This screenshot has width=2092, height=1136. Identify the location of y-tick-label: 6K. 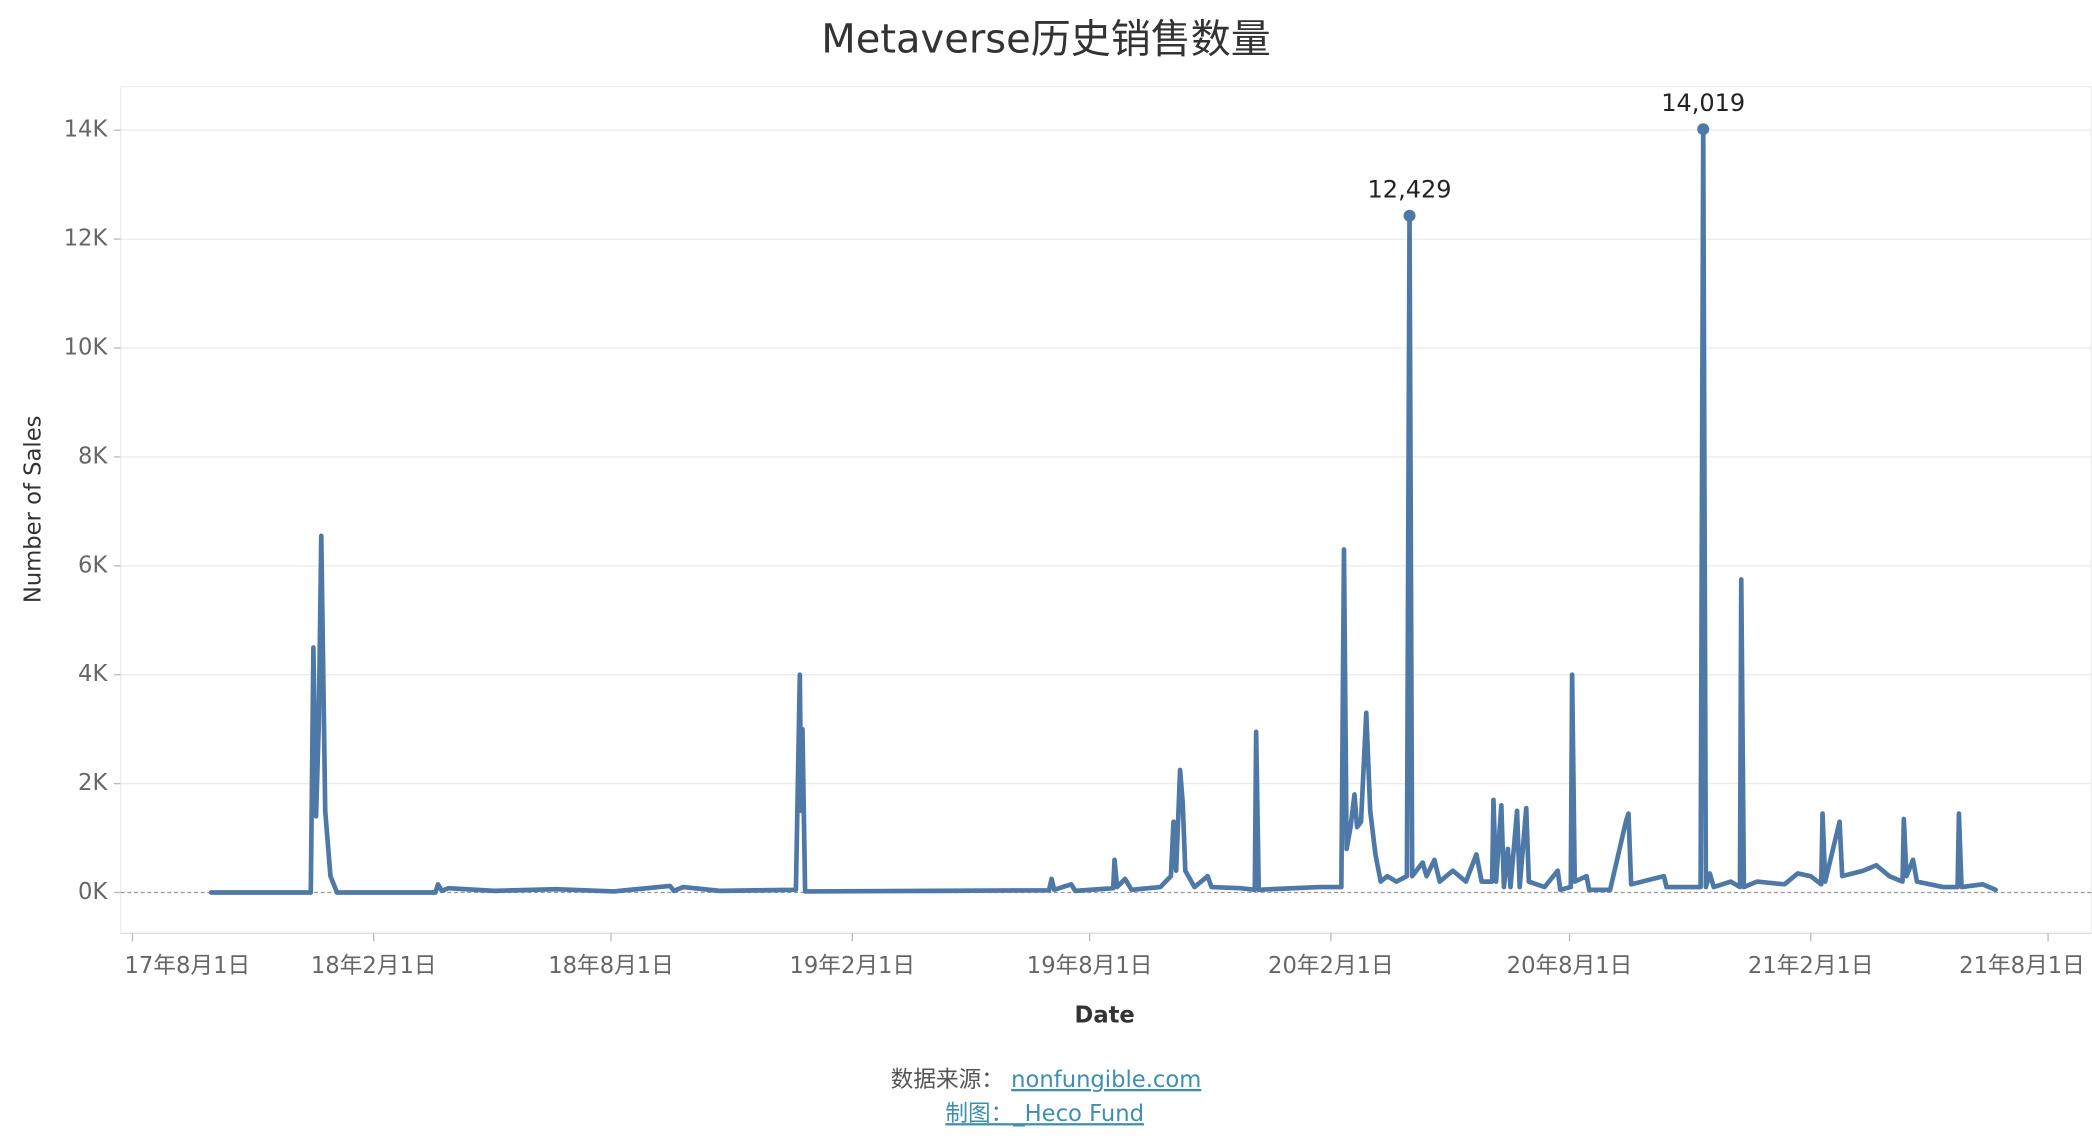
(93, 565).